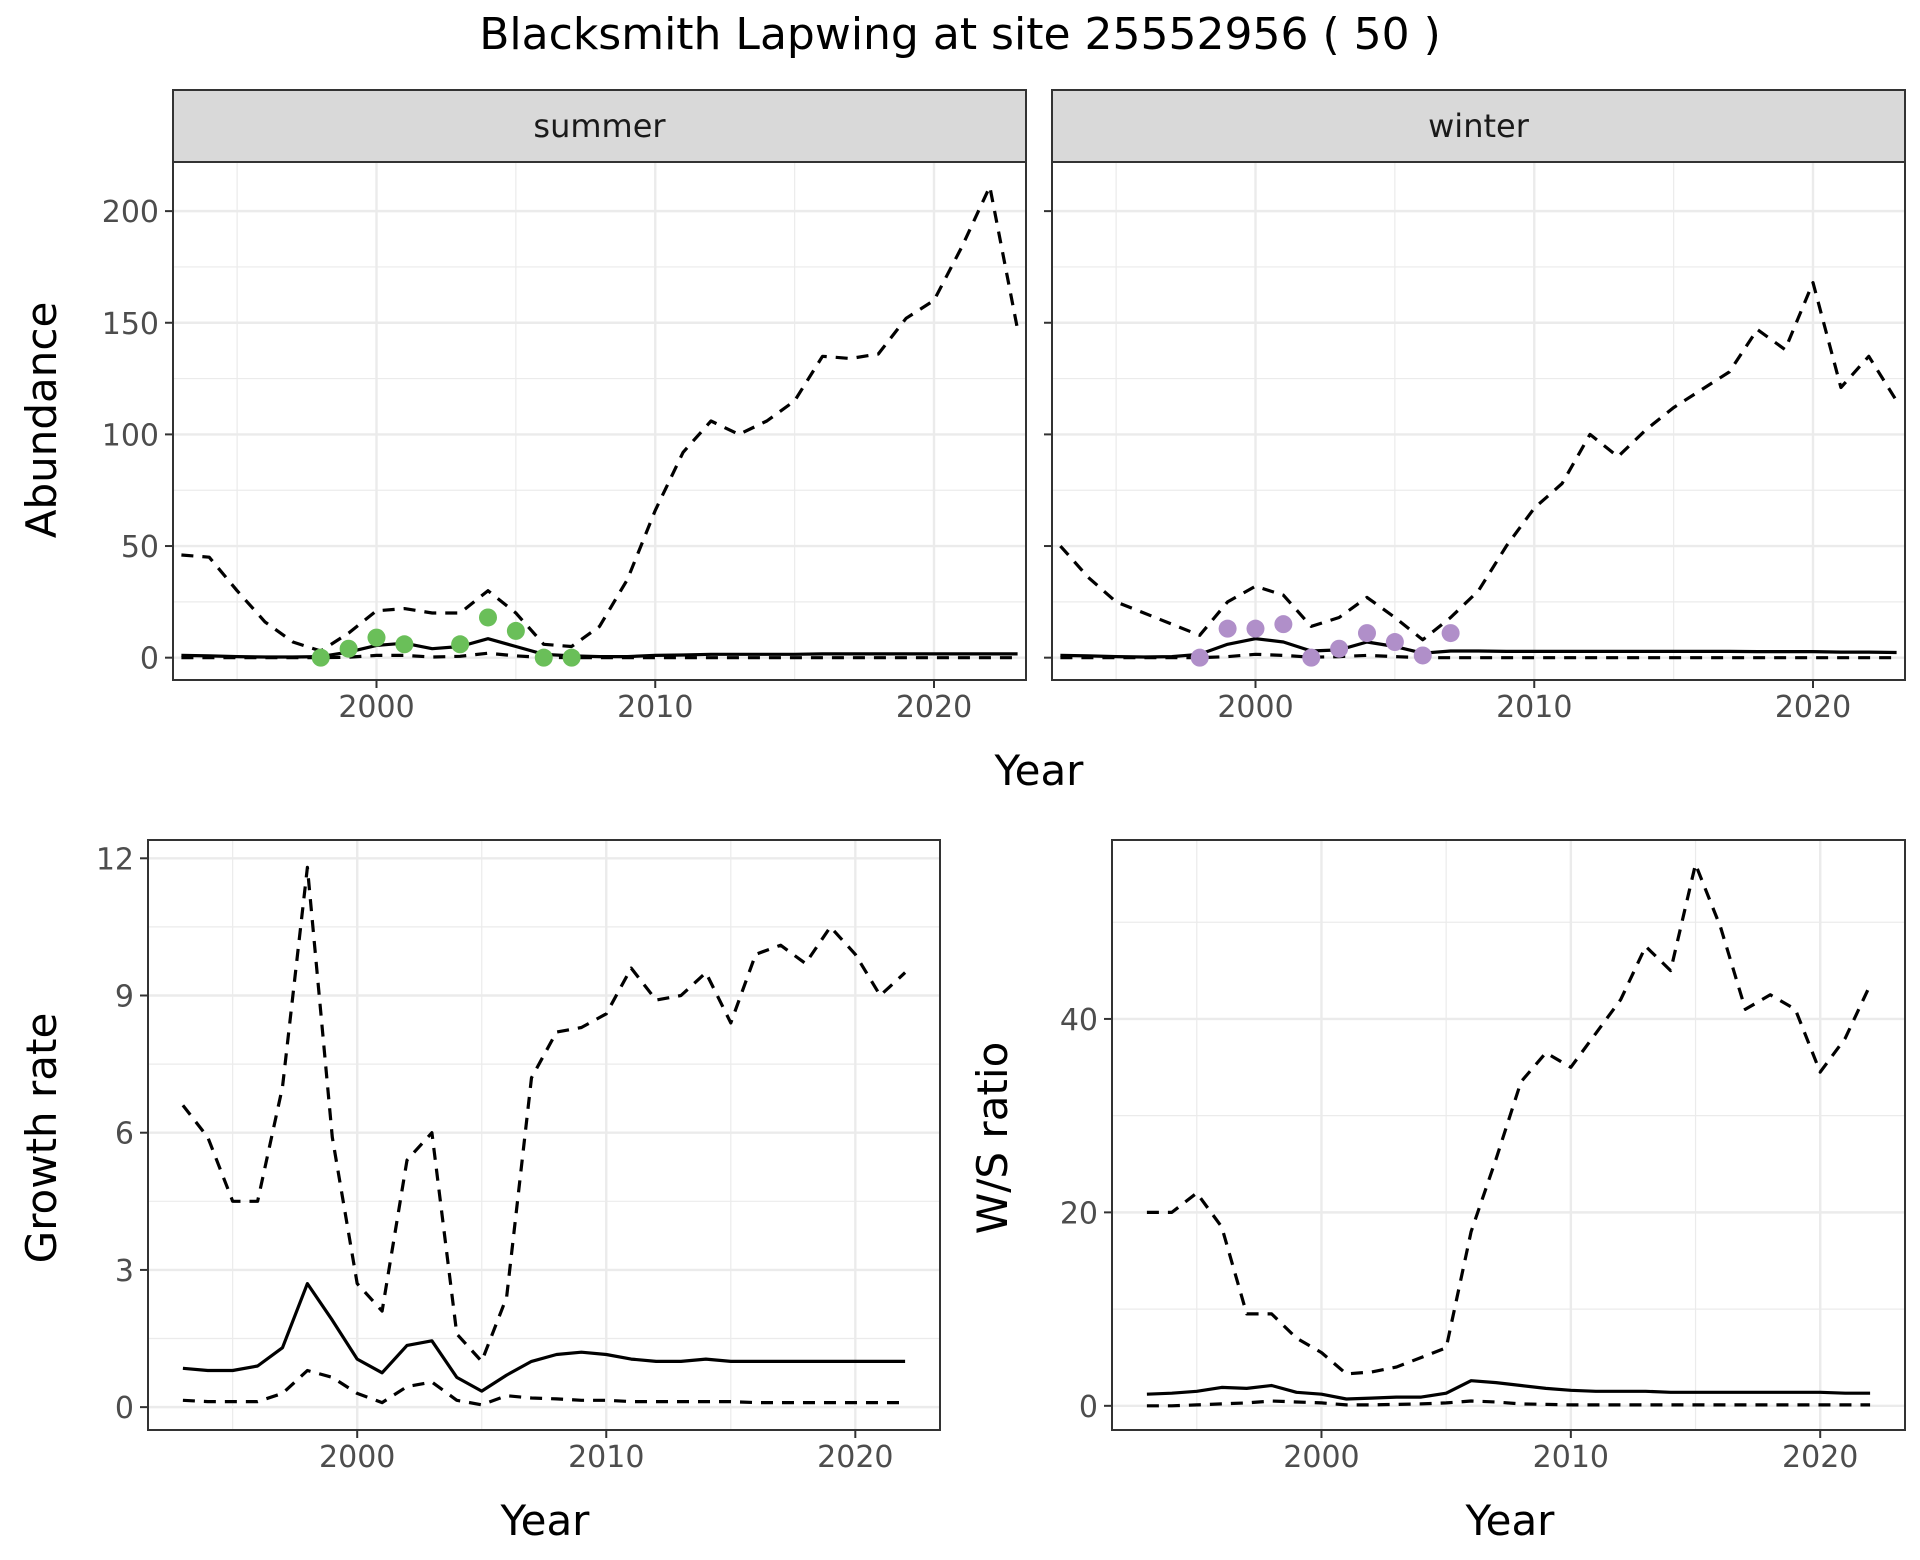 The width and height of the screenshot is (1920, 1560). What do you see at coordinates (992, 1138) in the screenshot?
I see `y-axis-title-ws-ratio: W/S ratio` at bounding box center [992, 1138].